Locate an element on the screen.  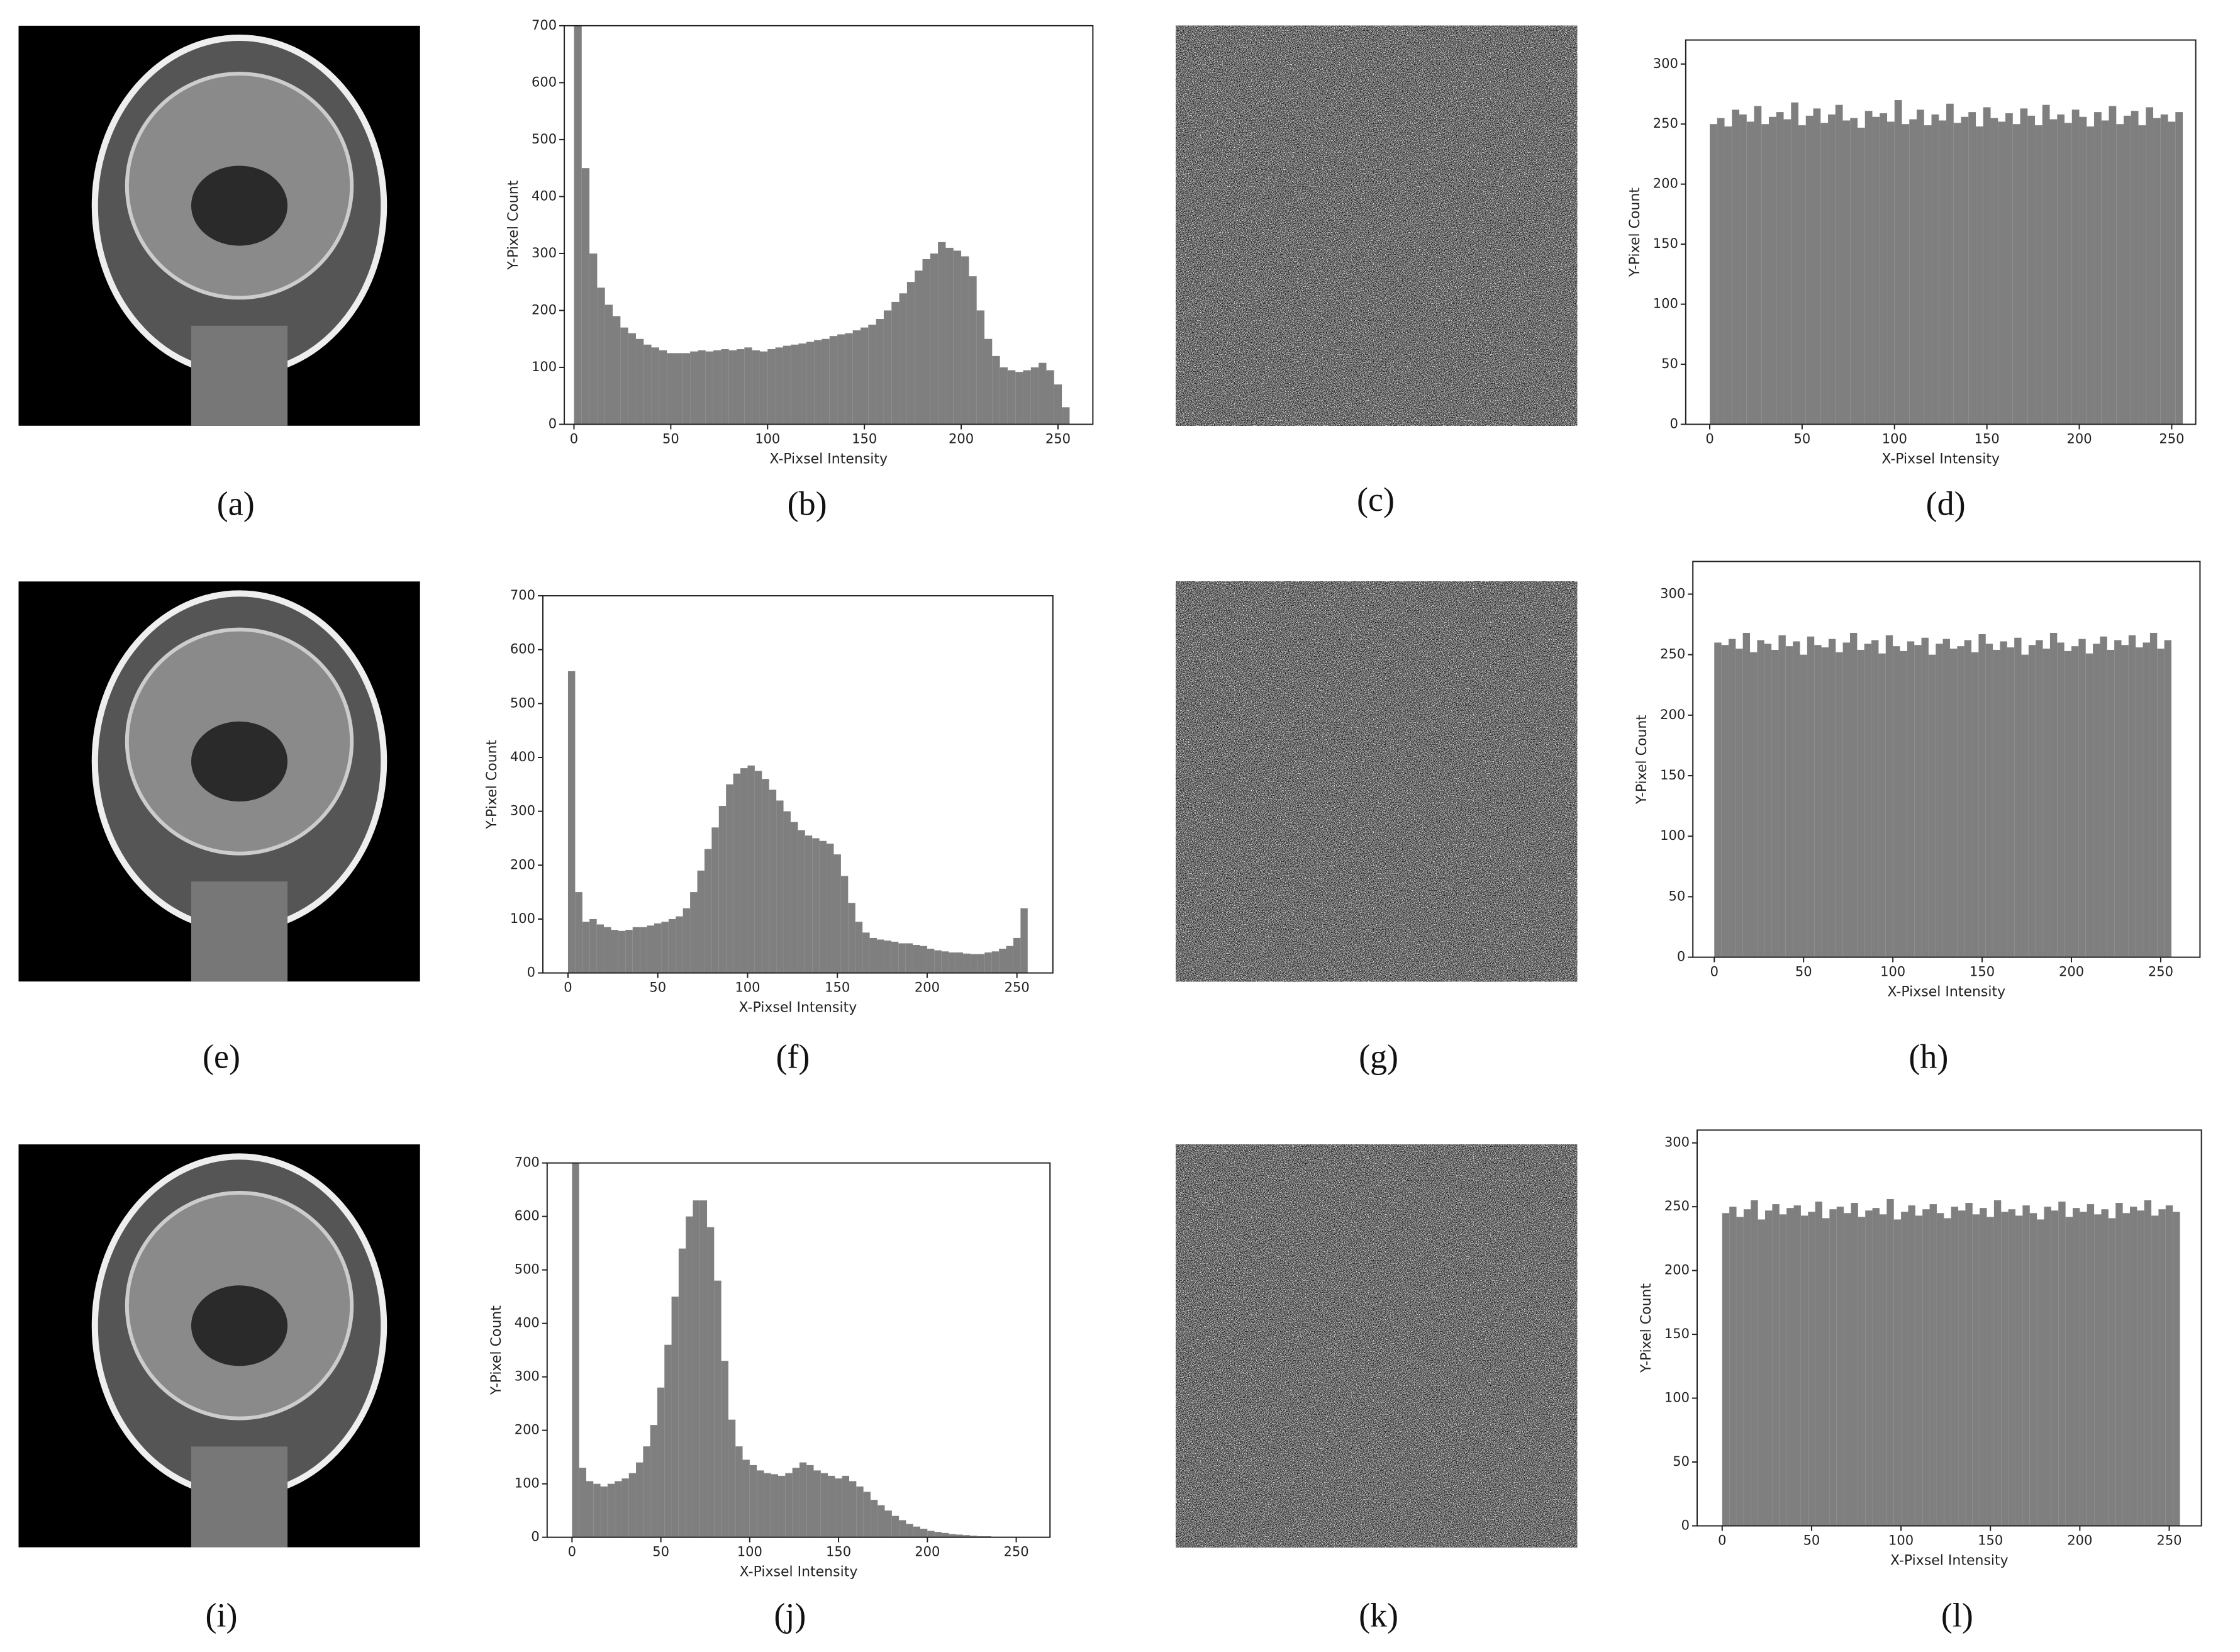
encrypted-image is located at coordinates (1377, 1346).